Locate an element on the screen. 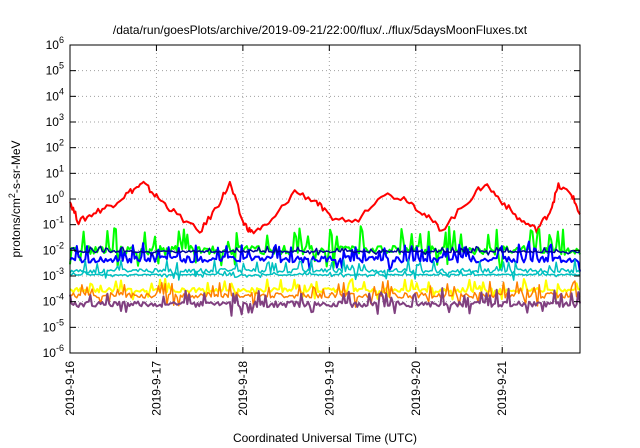 Image resolution: width=640 pixels, height=448 pixels. x-tick-label: 2019-9-19 is located at coordinates (329, 388).